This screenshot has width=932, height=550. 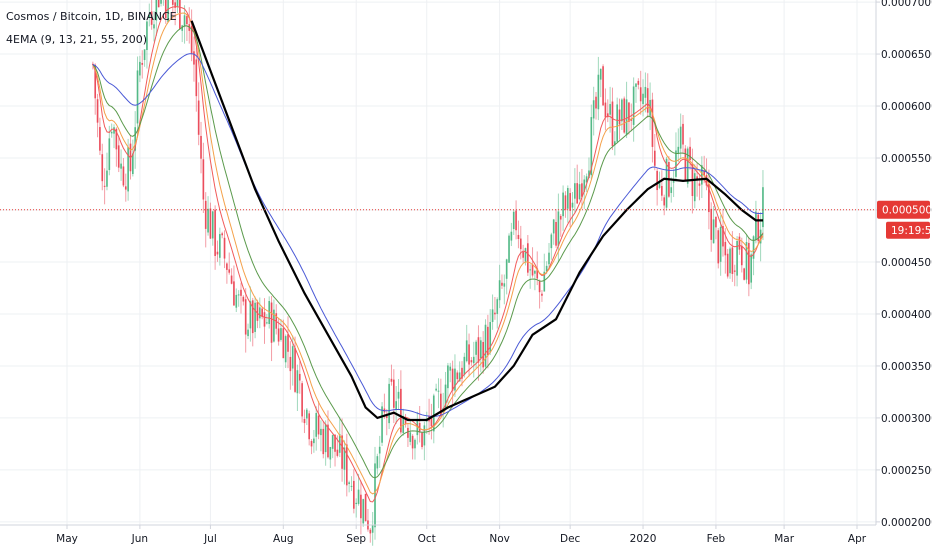 I want to click on x-tick-label: Mar, so click(x=784, y=539).